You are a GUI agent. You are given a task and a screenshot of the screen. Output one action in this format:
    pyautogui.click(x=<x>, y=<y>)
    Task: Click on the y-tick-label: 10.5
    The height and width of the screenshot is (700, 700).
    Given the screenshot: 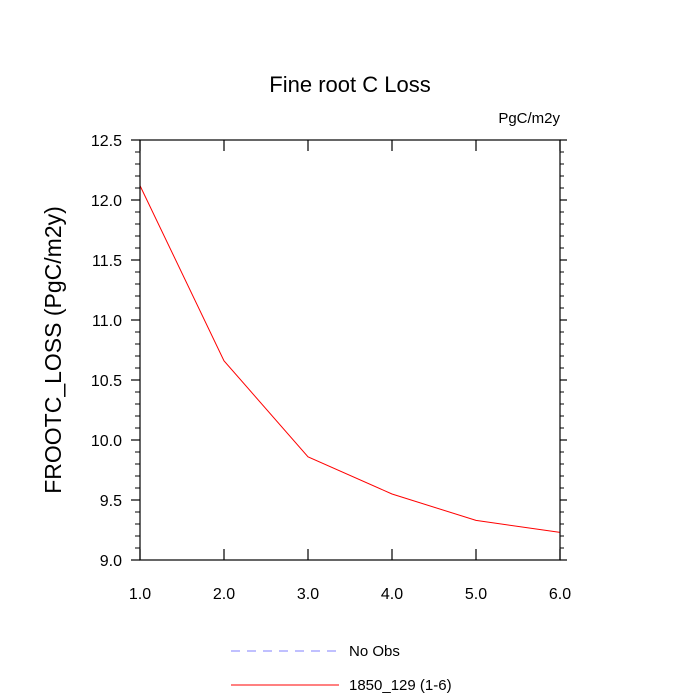 What is the action you would take?
    pyautogui.click(x=106, y=381)
    